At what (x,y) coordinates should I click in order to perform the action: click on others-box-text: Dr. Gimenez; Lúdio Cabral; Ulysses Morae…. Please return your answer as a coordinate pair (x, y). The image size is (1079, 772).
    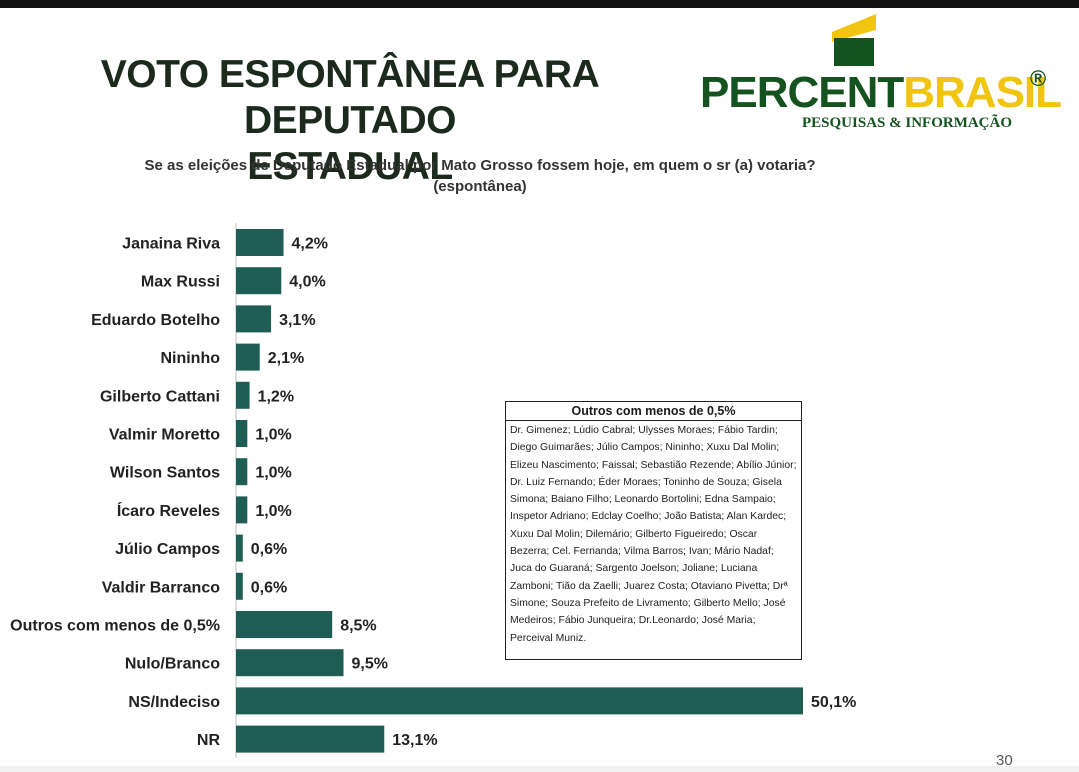
    Looking at the image, I should click on (653, 534).